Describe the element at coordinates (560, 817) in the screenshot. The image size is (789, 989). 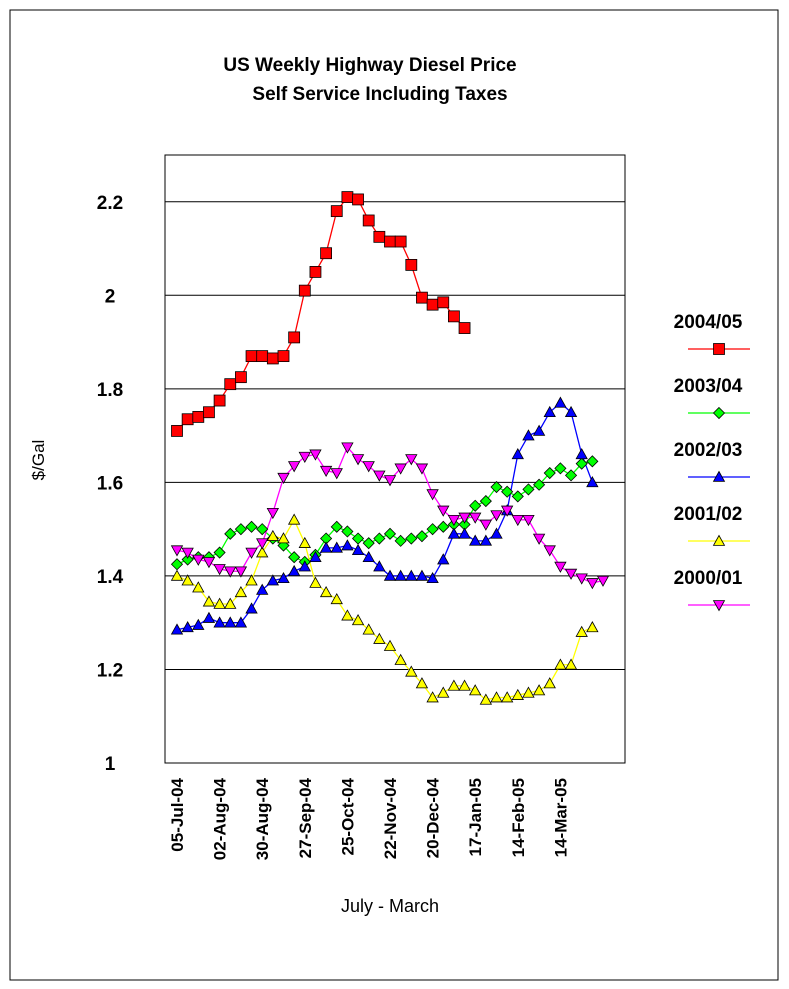
I see `x-tick-label: 14-Mar-05` at that location.